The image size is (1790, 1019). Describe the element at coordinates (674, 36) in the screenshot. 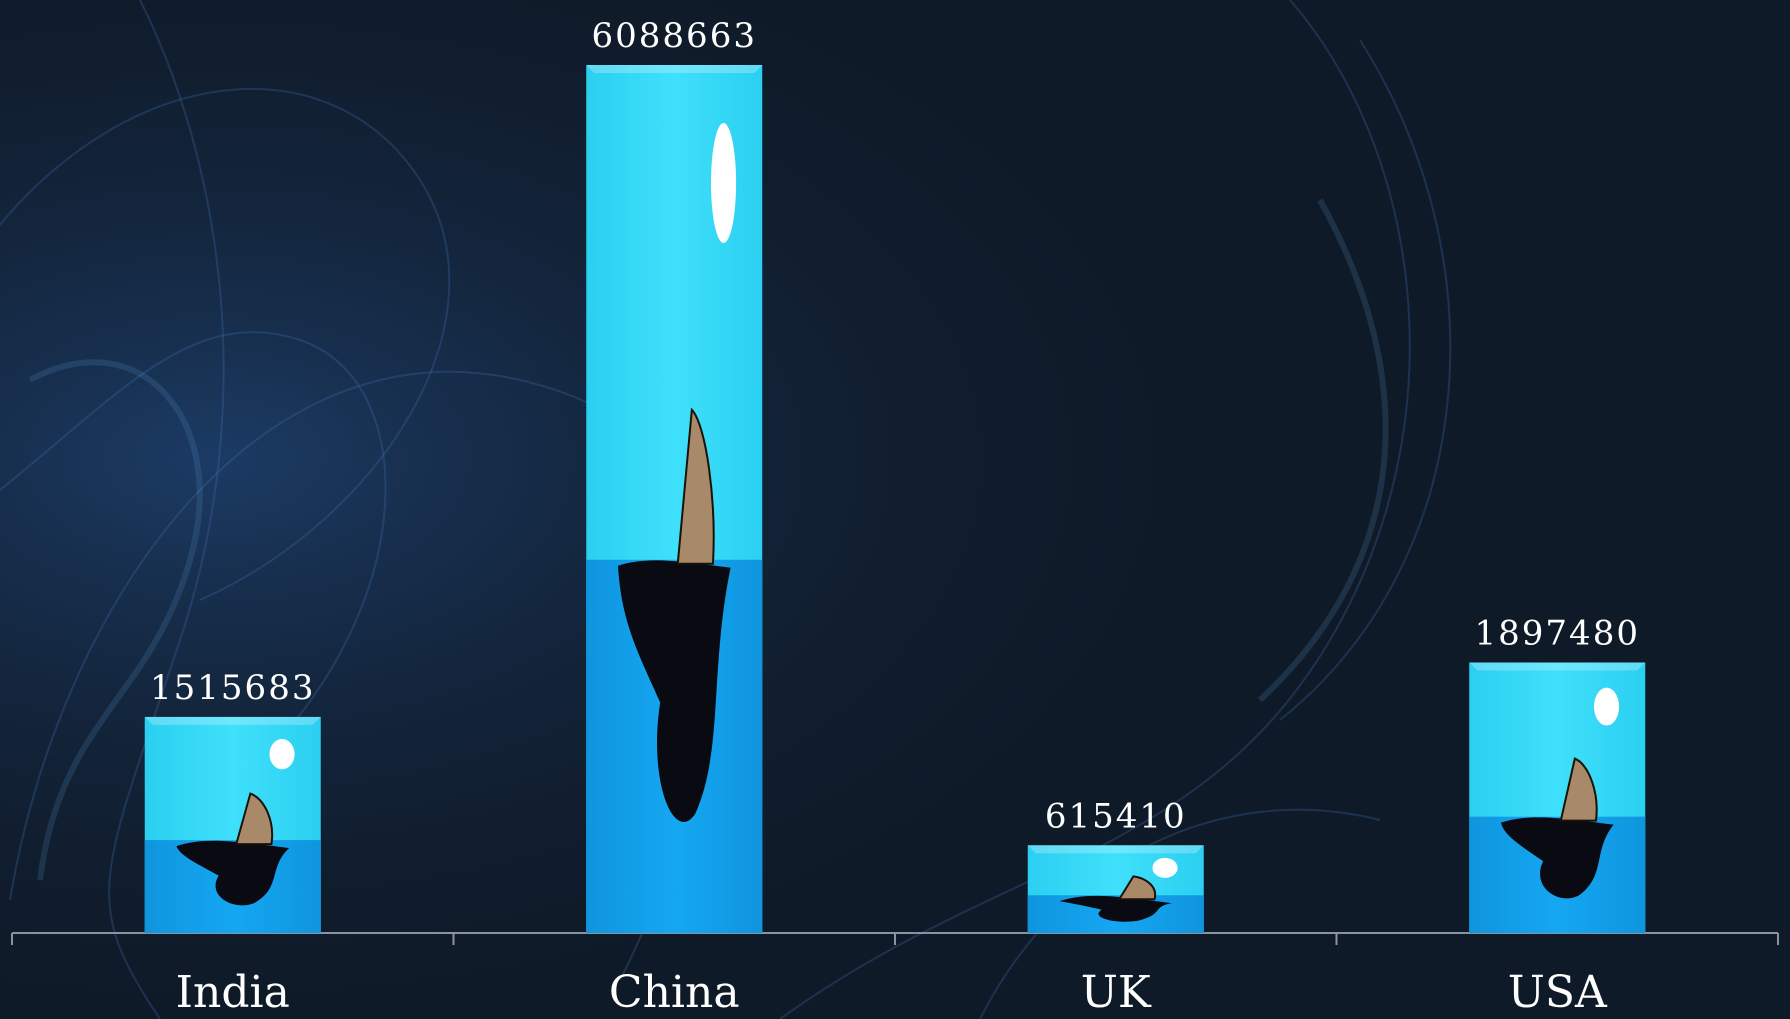

I see `value-label: 6088663` at that location.